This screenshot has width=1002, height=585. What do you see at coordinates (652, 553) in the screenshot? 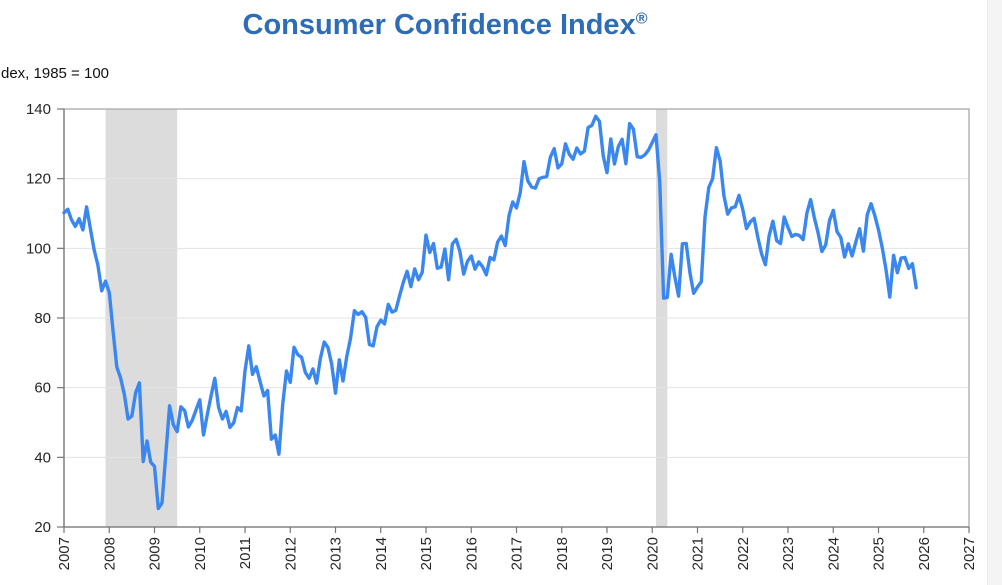
I see `x-tick-label: 2020` at bounding box center [652, 553].